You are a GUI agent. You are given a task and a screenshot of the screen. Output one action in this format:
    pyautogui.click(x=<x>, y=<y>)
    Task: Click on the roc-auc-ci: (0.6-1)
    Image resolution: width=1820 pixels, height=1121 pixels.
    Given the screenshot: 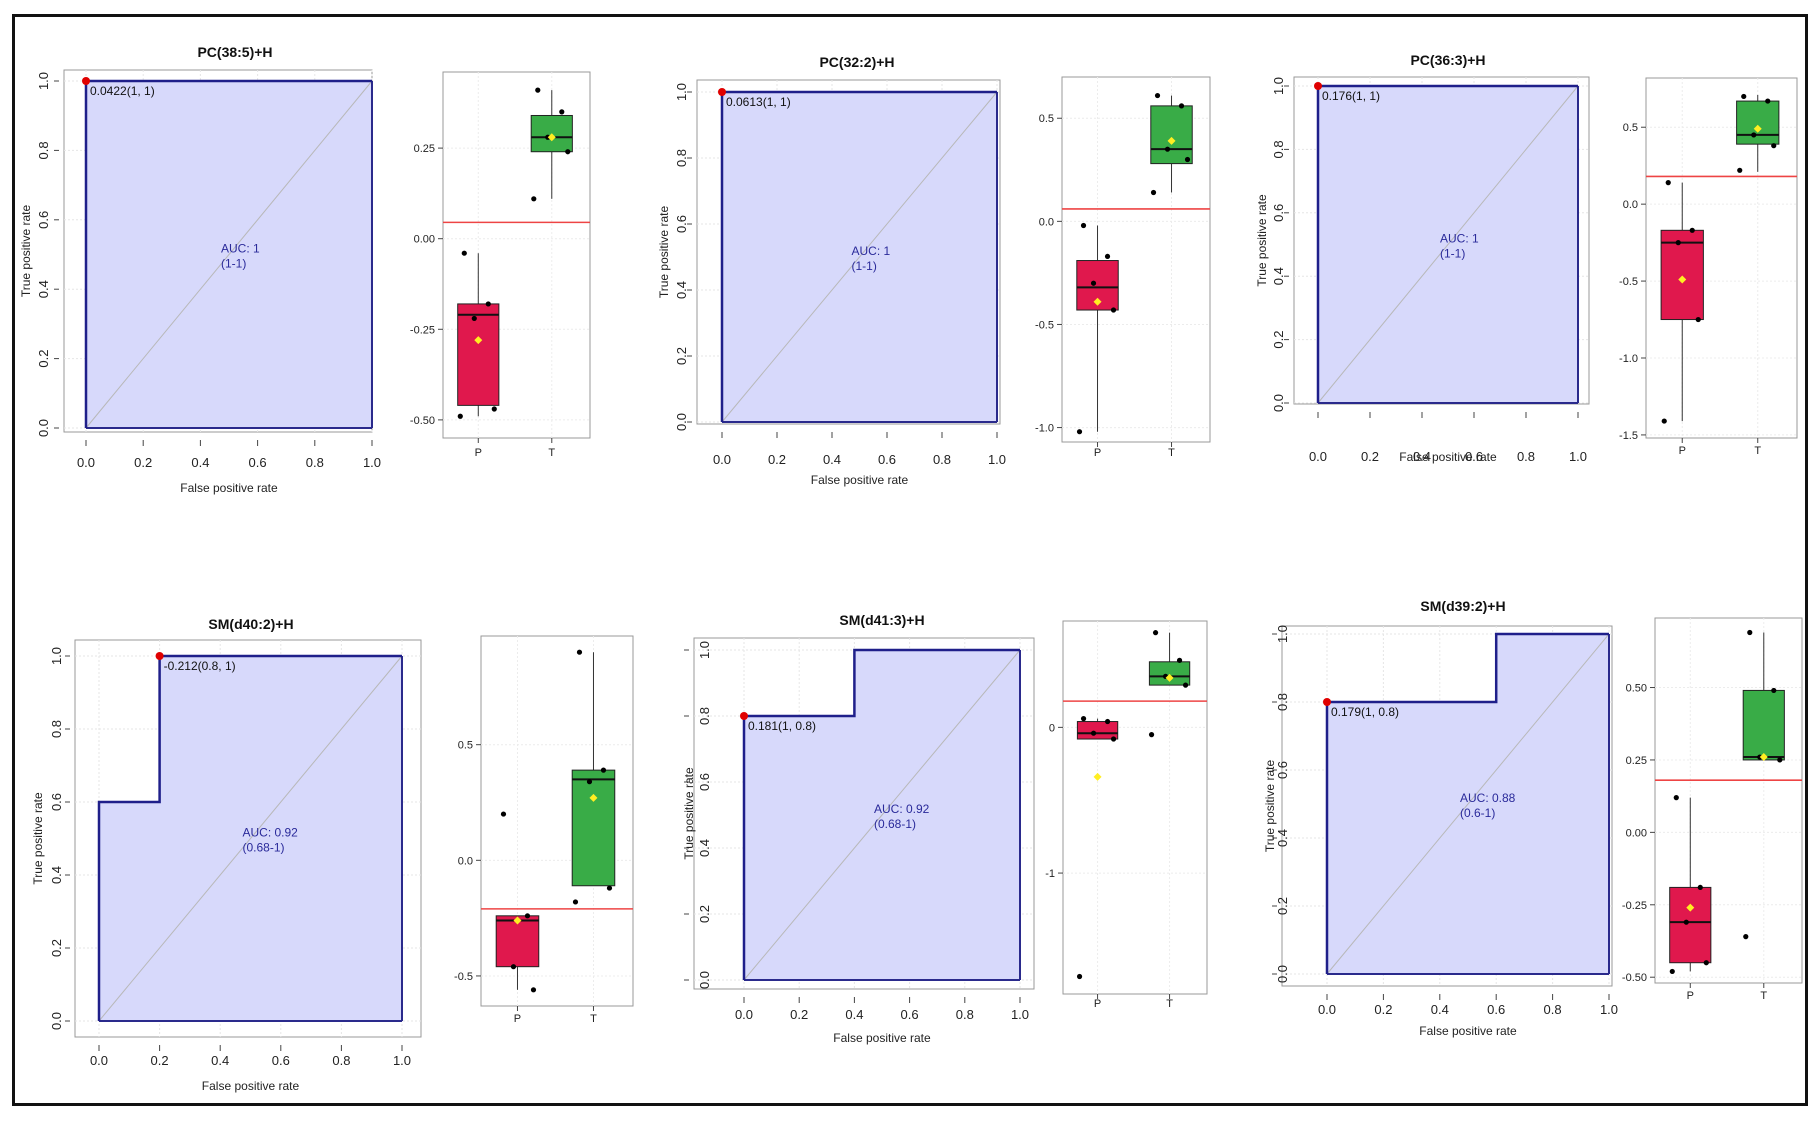 What is the action you would take?
    pyautogui.click(x=1477, y=813)
    